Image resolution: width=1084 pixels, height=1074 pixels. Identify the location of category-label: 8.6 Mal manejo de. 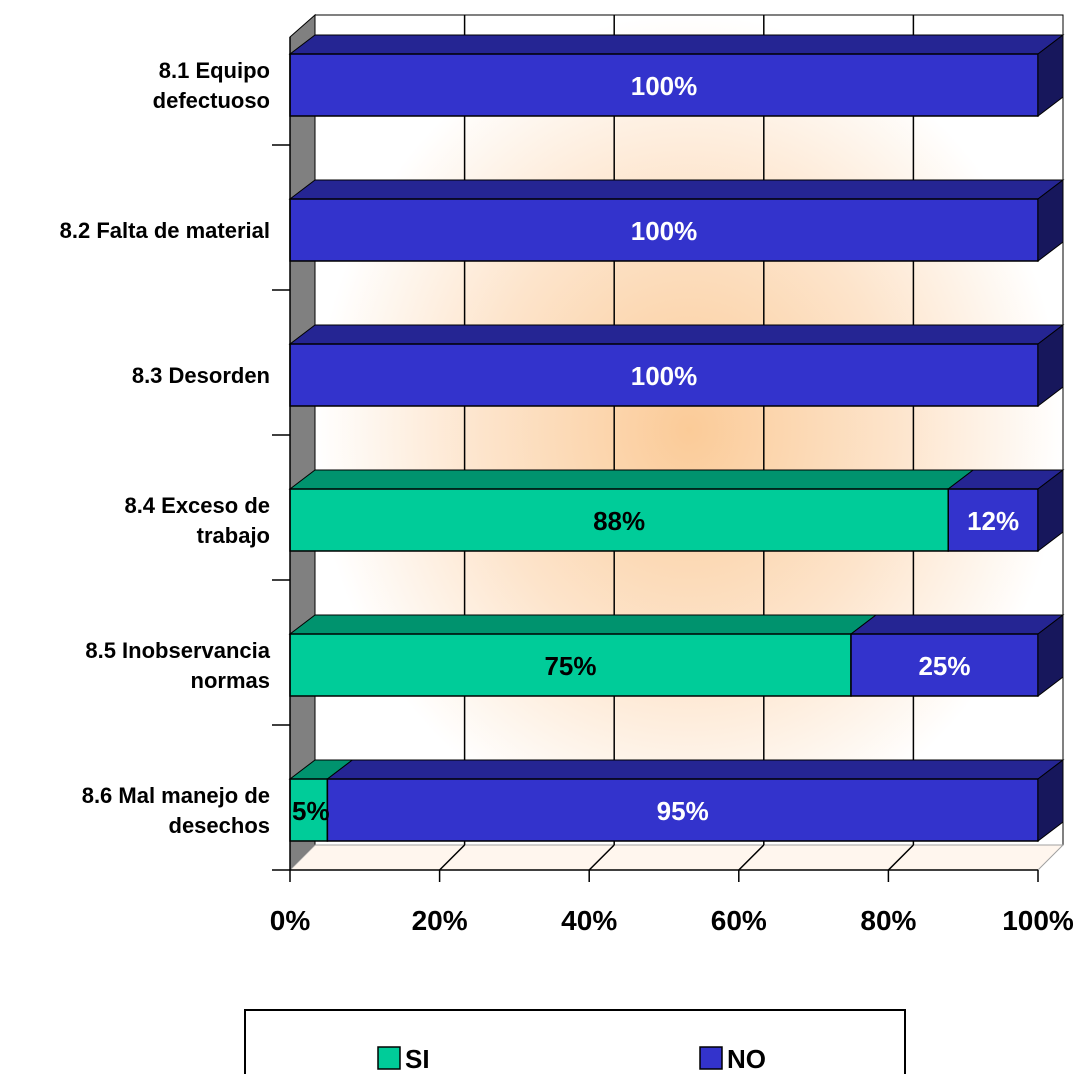
(176, 795).